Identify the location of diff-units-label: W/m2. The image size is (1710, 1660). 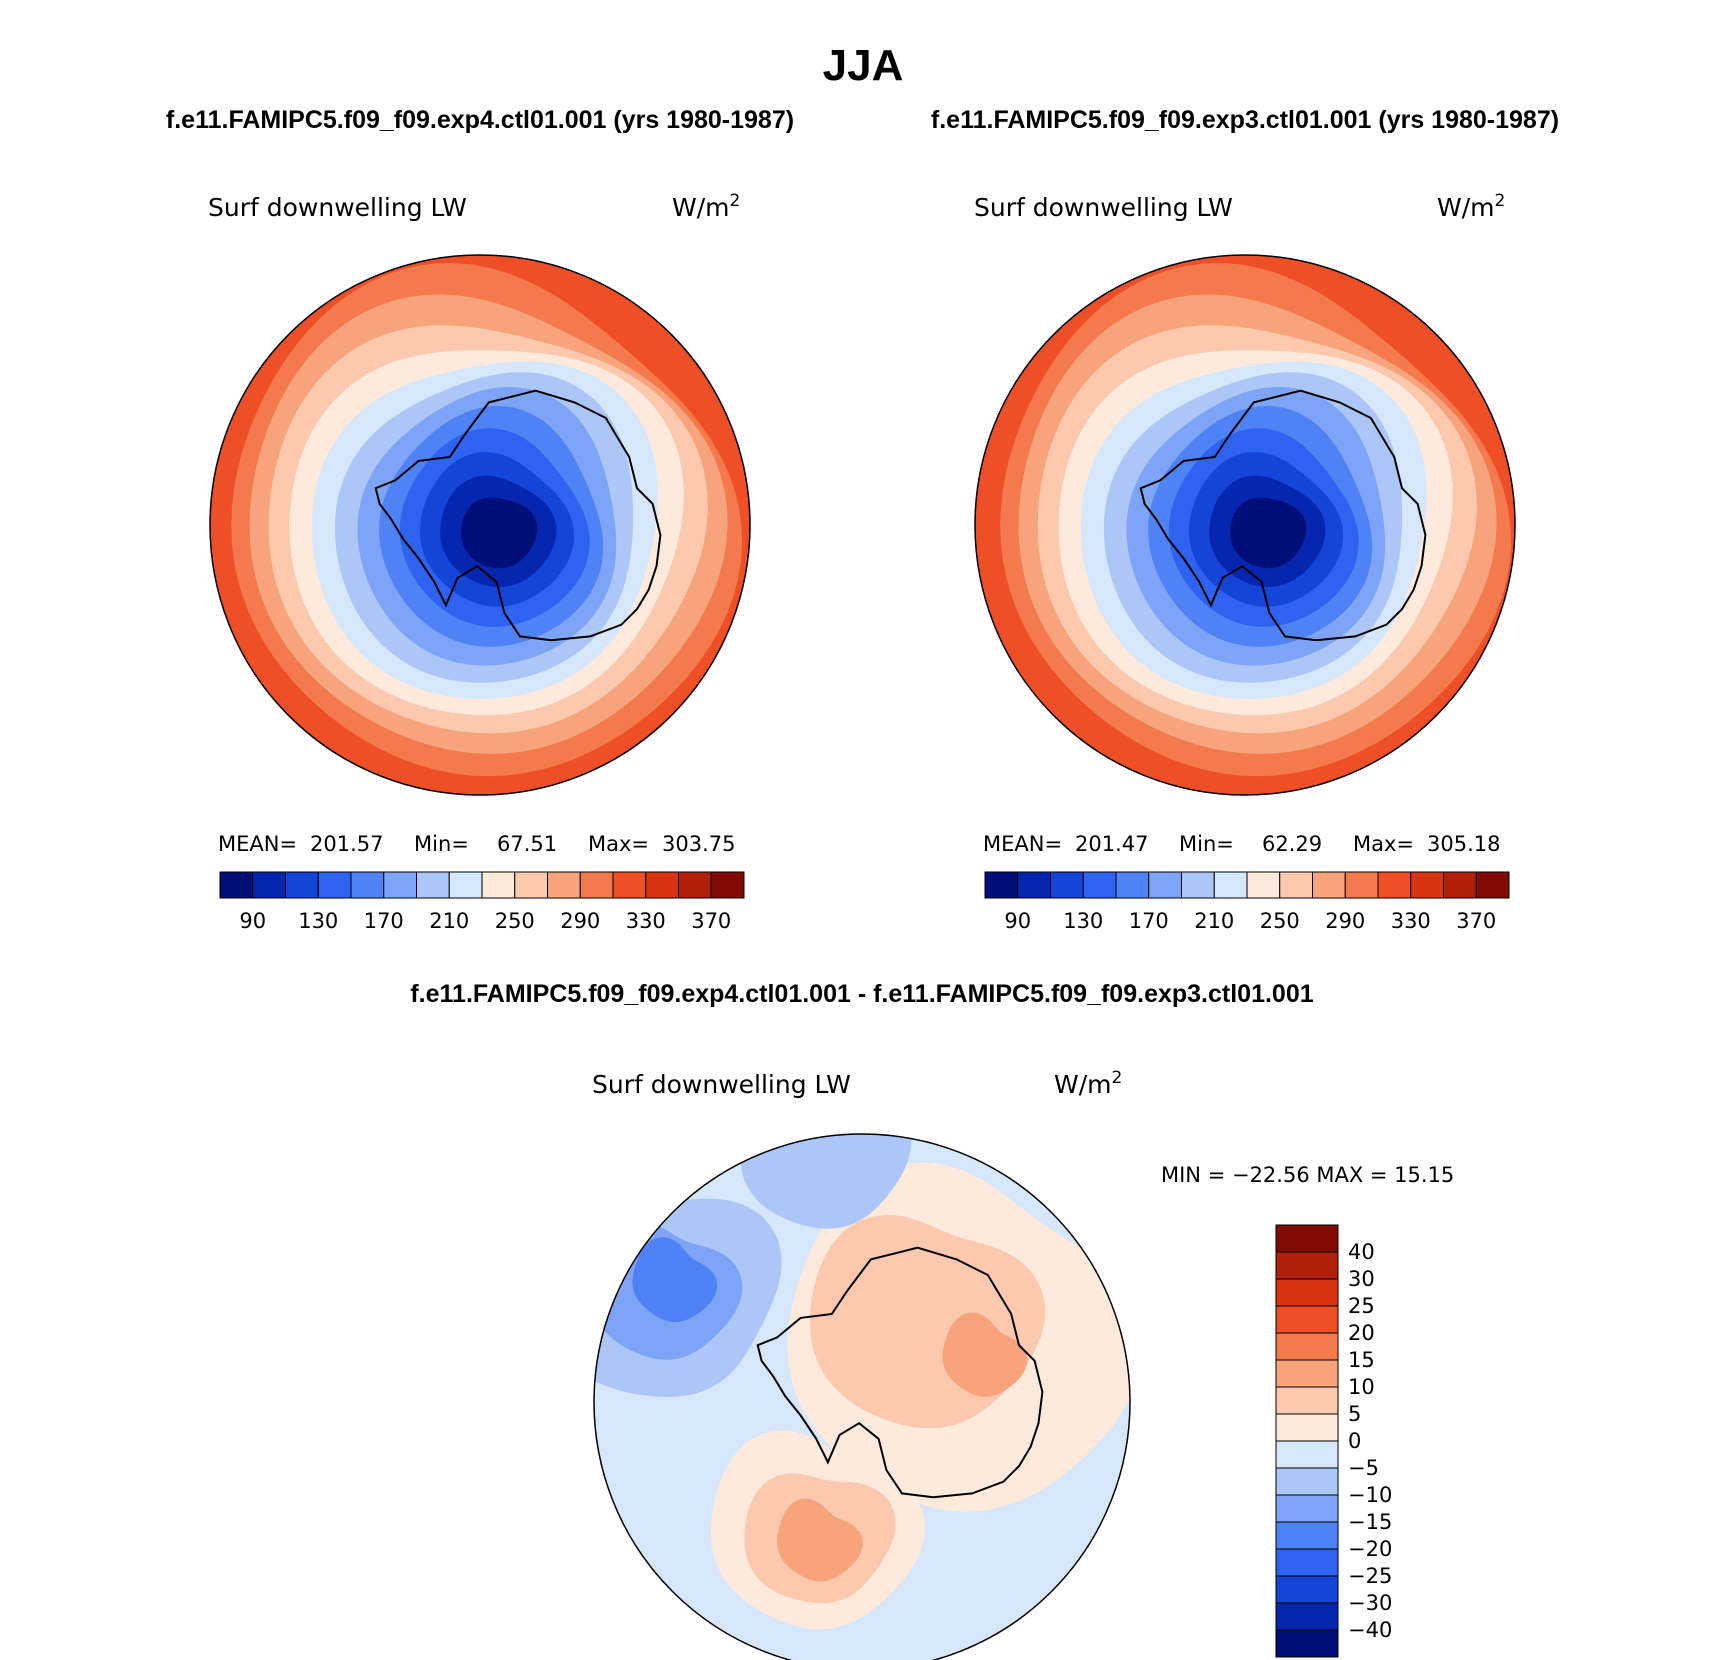
(1088, 1083).